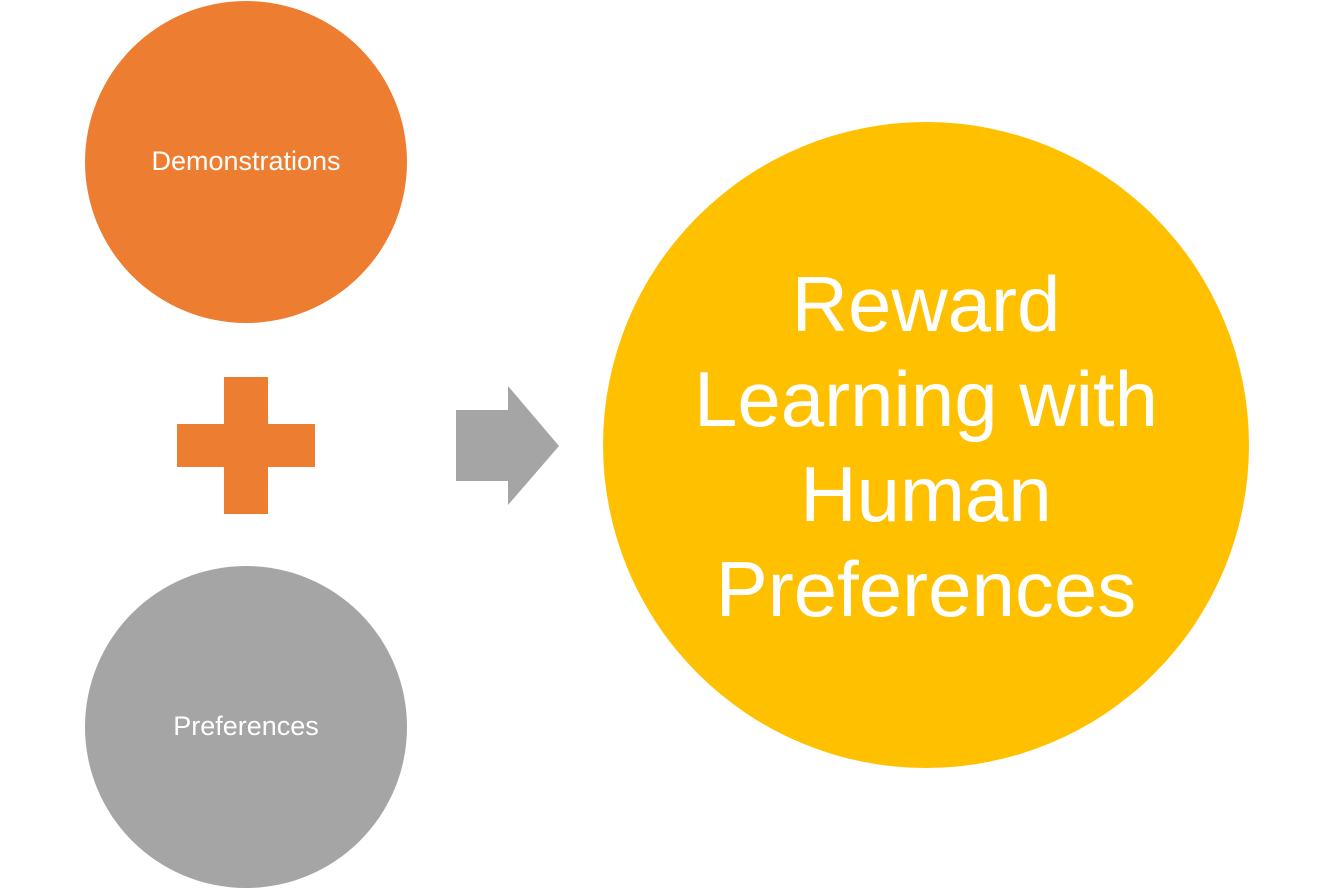 This screenshot has height=891, width=1334. I want to click on preferences-circle: Preferences, so click(246, 727).